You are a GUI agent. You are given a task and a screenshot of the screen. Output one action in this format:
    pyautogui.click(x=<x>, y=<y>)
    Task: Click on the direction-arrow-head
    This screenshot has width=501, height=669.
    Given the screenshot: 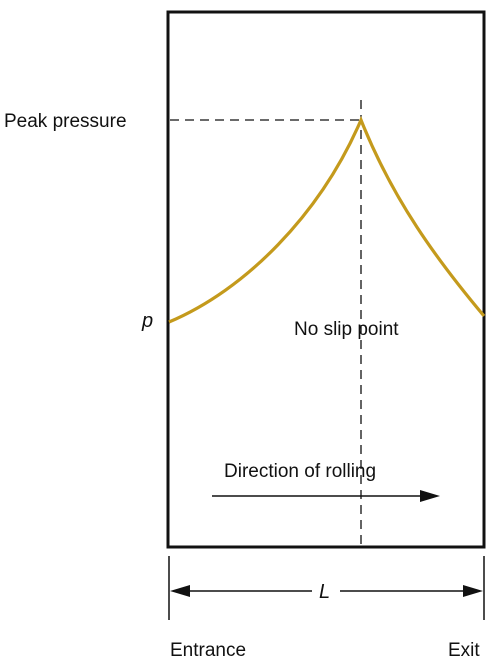 What is the action you would take?
    pyautogui.click(x=430, y=496)
    